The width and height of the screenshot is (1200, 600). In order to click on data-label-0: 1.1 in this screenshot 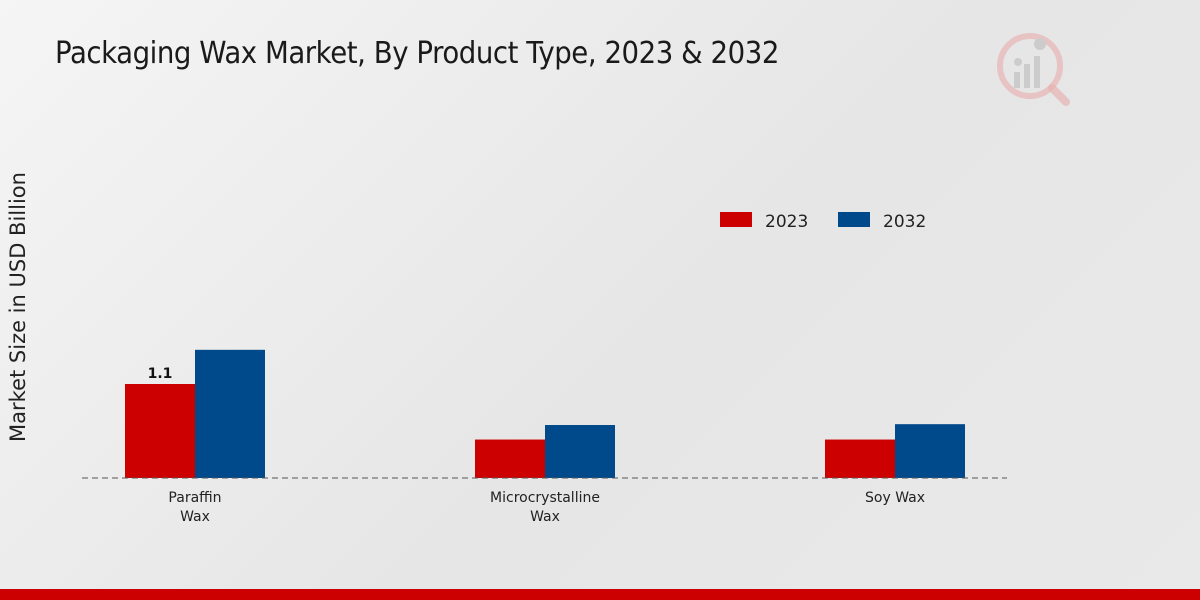, I will do `click(160, 374)`.